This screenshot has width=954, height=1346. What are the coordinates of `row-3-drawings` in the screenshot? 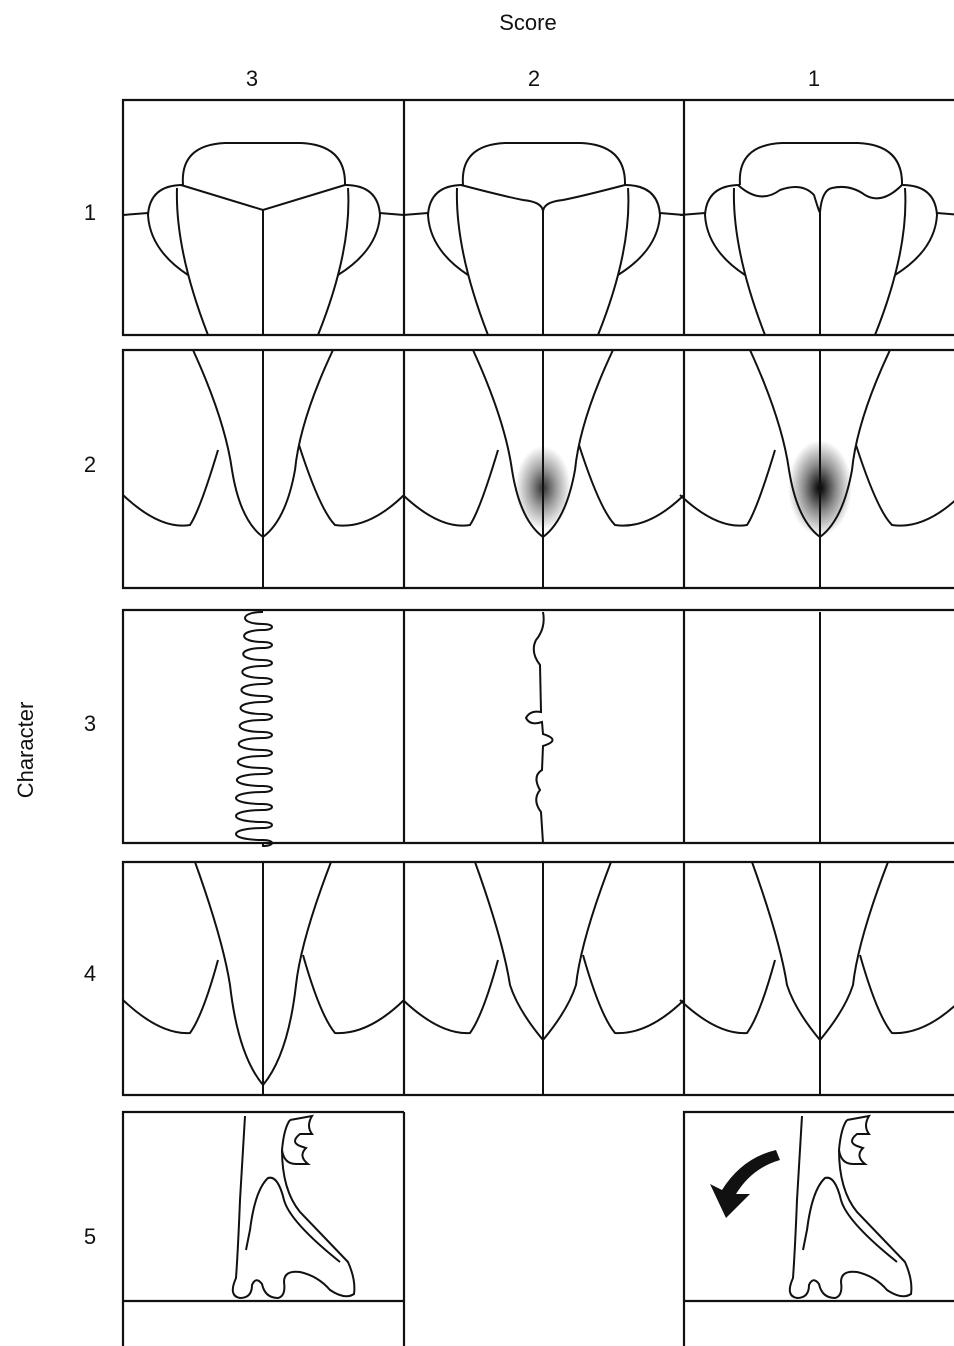 It's located at (528, 729).